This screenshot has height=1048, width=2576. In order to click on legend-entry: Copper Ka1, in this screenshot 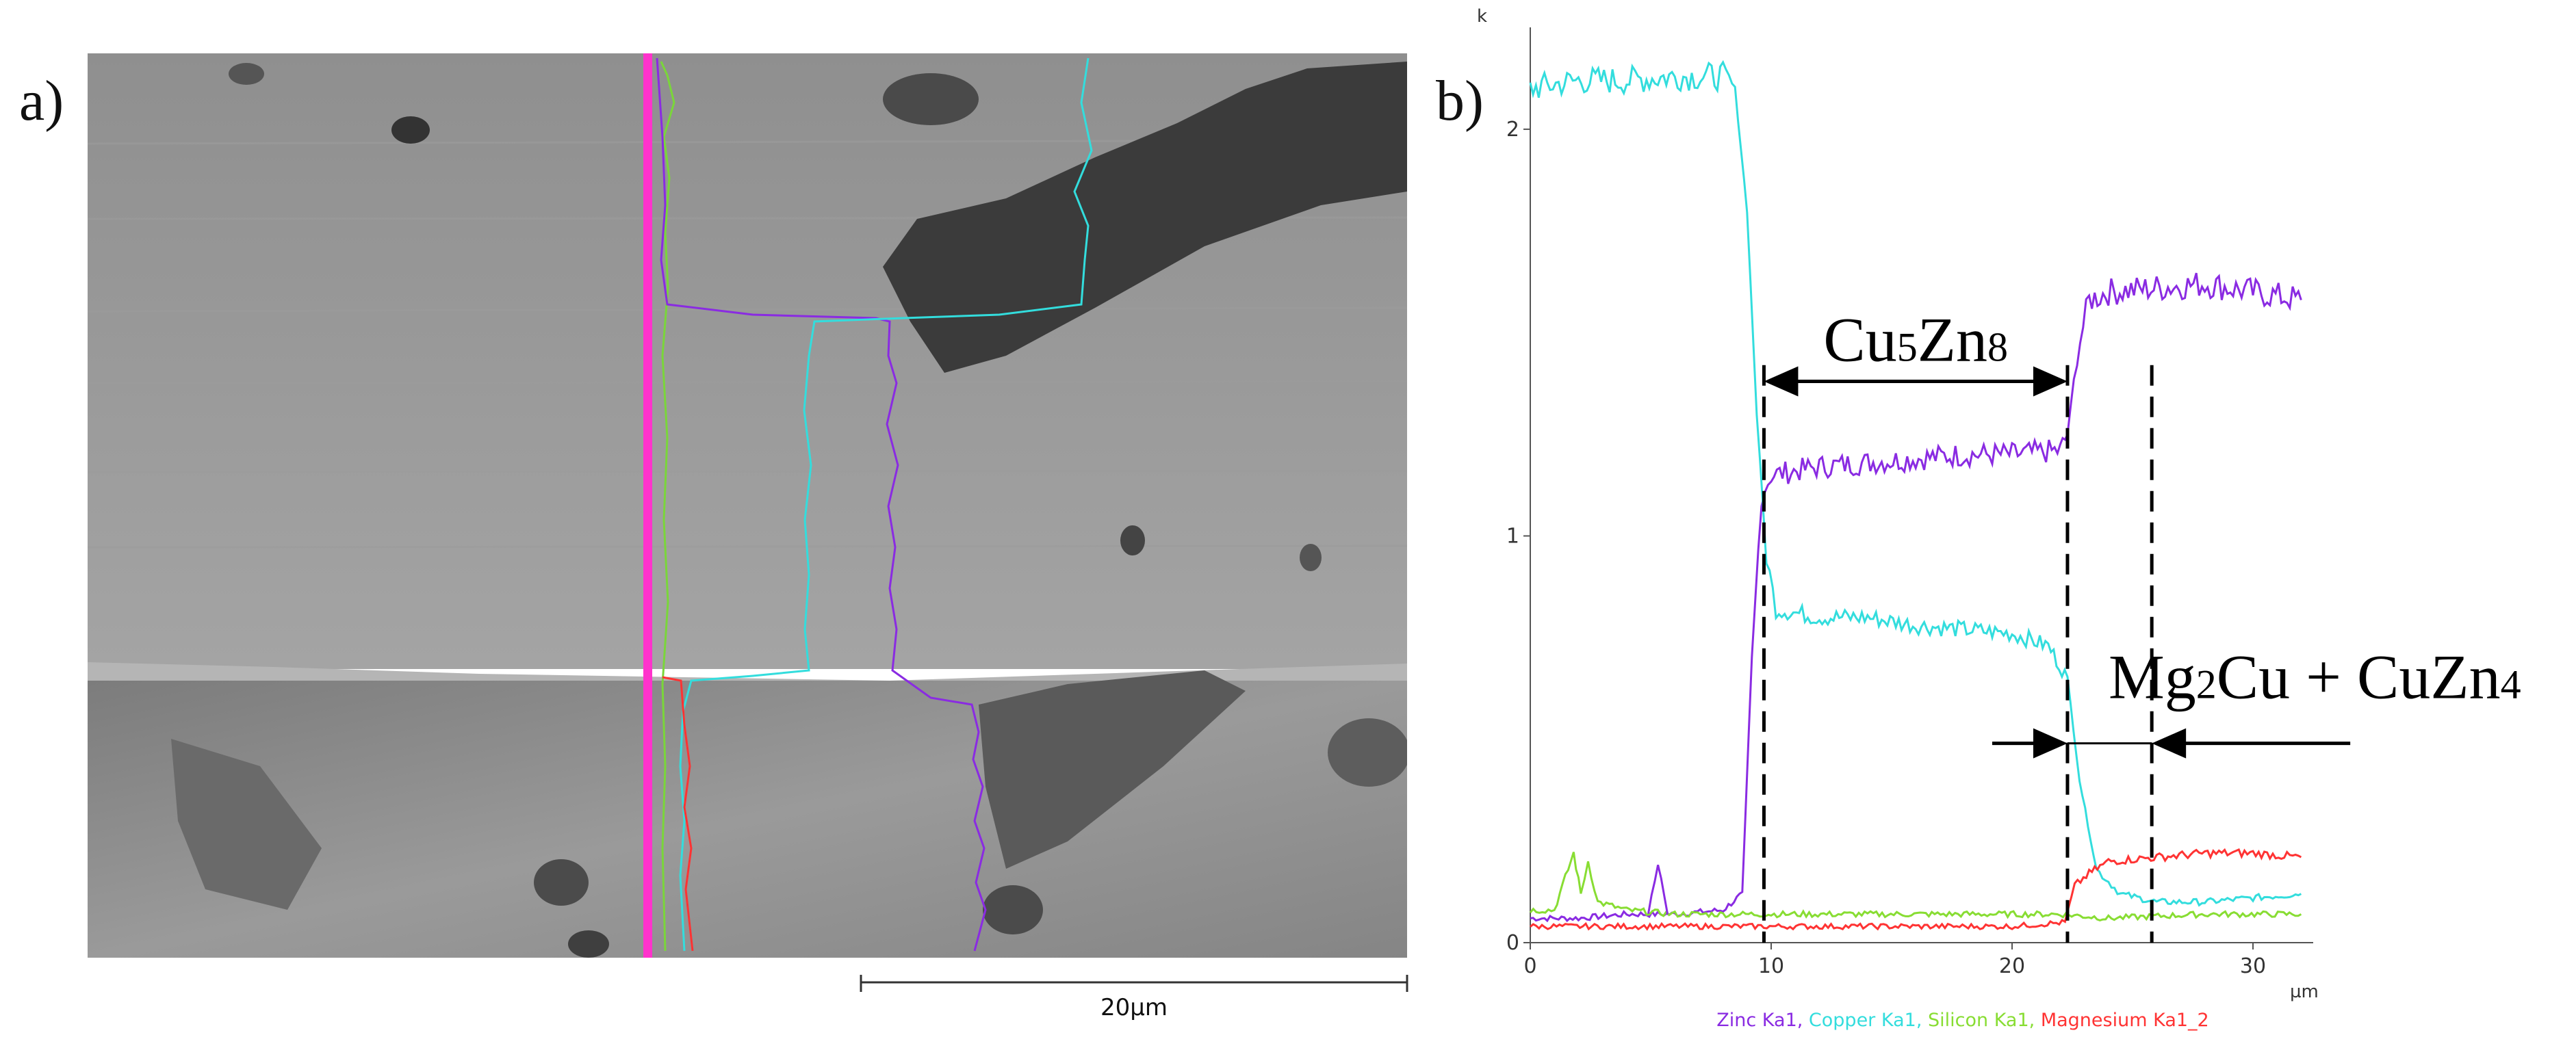, I will do `click(1868, 1020)`.